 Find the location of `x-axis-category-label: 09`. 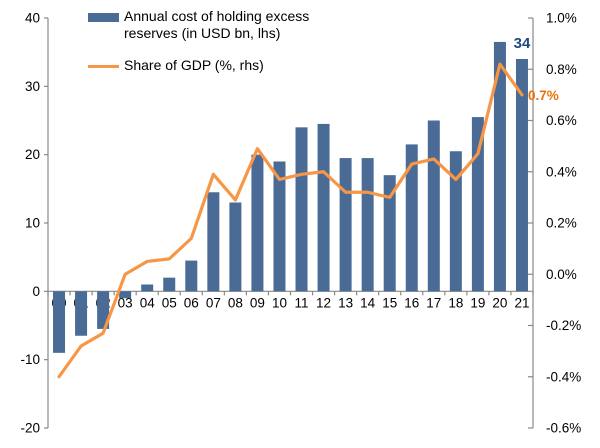

x-axis-category-label: 09 is located at coordinates (257, 302).